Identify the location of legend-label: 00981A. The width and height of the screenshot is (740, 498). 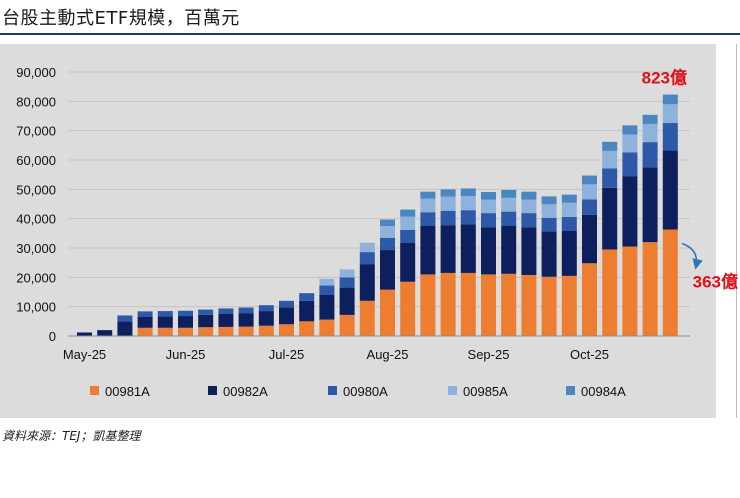
(127, 391).